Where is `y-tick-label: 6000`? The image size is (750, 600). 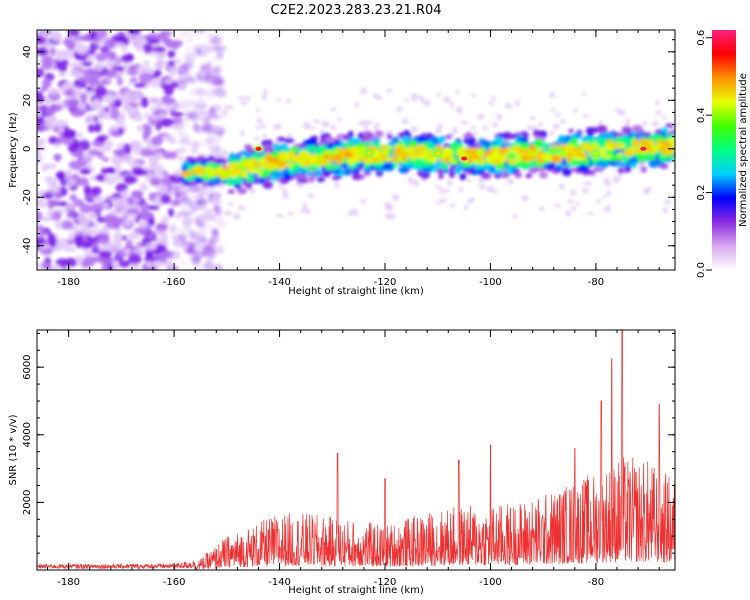
y-tick-label: 6000 is located at coordinates (27, 366).